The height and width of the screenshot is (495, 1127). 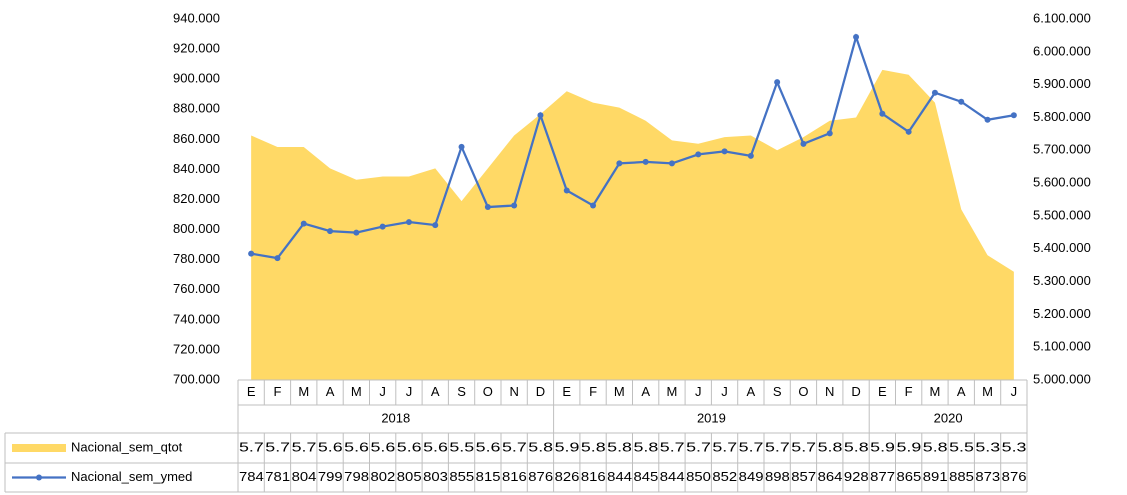 What do you see at coordinates (196, 198) in the screenshot?
I see `y-tick-label: 820.000` at bounding box center [196, 198].